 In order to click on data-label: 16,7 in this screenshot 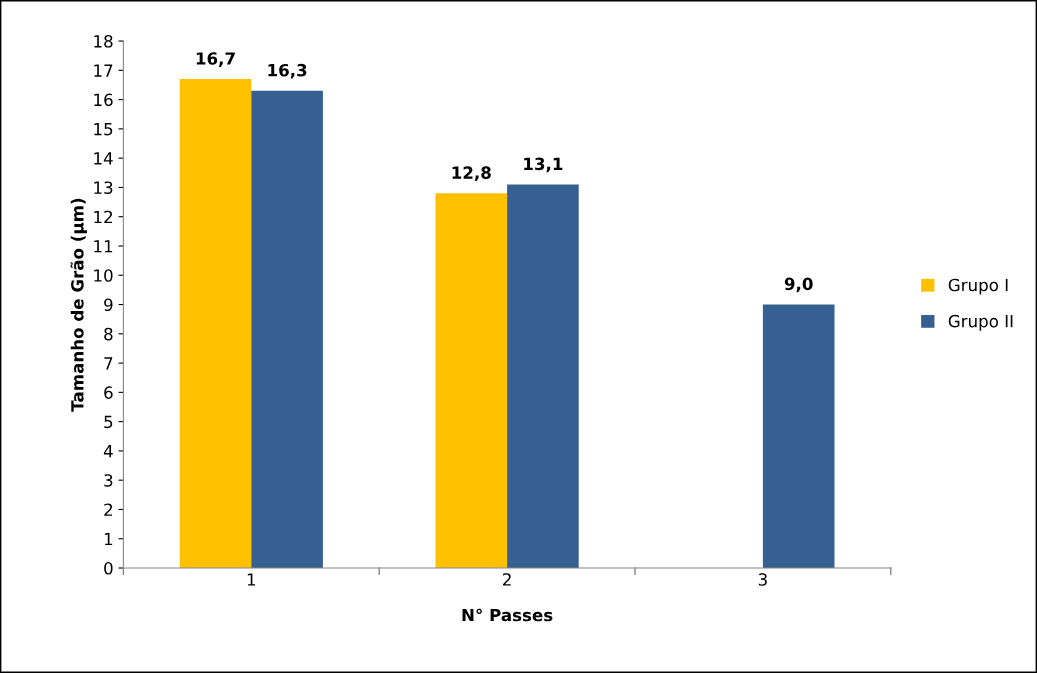, I will do `click(215, 59)`.